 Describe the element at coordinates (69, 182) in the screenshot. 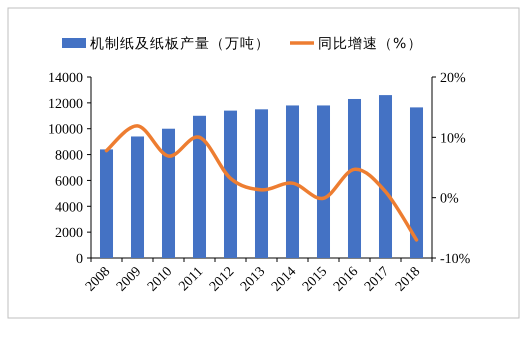

I see `y-tick-label: 6000` at that location.